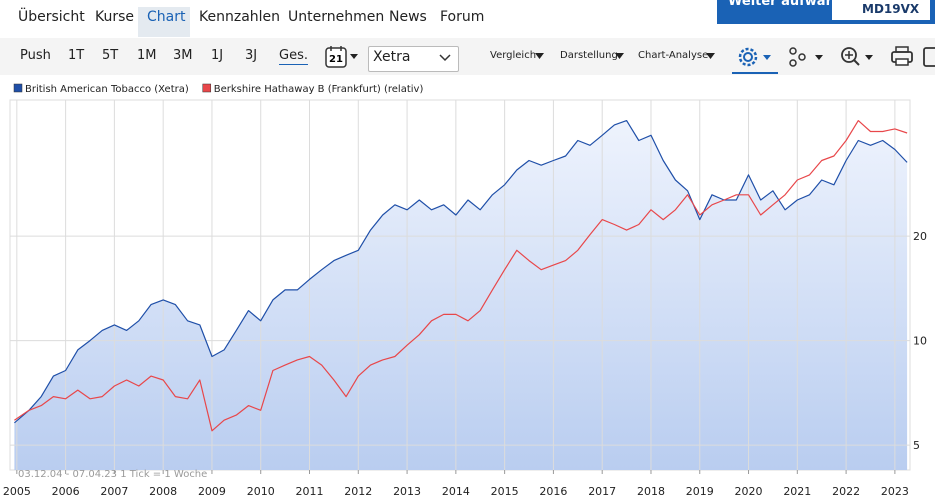 This screenshot has width=935, height=504. Describe the element at coordinates (849, 55) in the screenshot. I see `lens` at that location.